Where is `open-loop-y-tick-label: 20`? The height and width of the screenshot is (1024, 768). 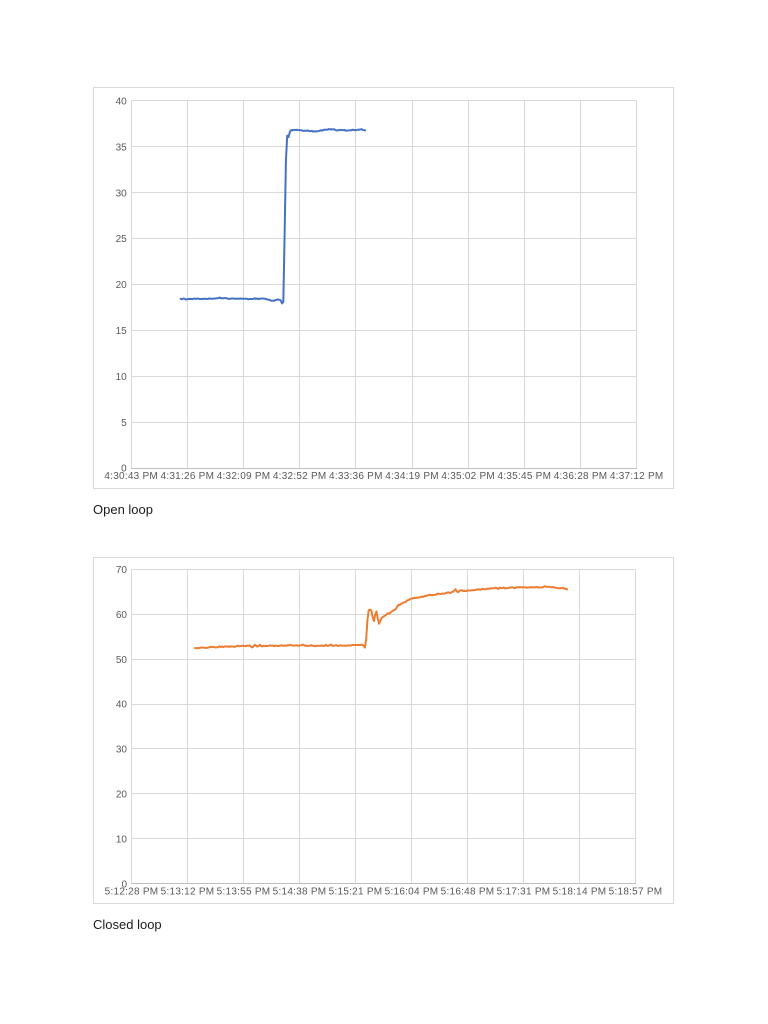
open-loop-y-tick-label: 20 is located at coordinates (122, 285).